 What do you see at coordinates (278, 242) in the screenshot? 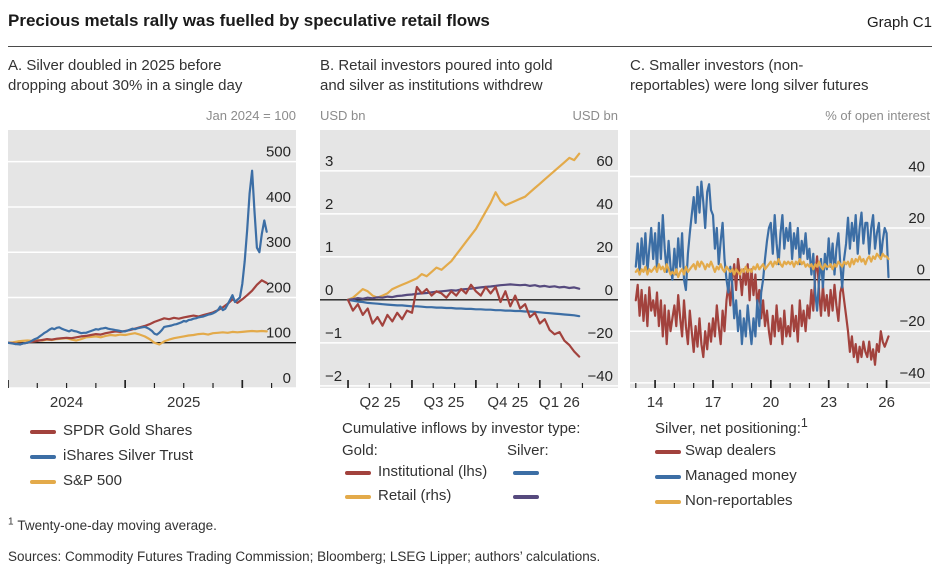
I see `svg-text: 300` at bounding box center [278, 242].